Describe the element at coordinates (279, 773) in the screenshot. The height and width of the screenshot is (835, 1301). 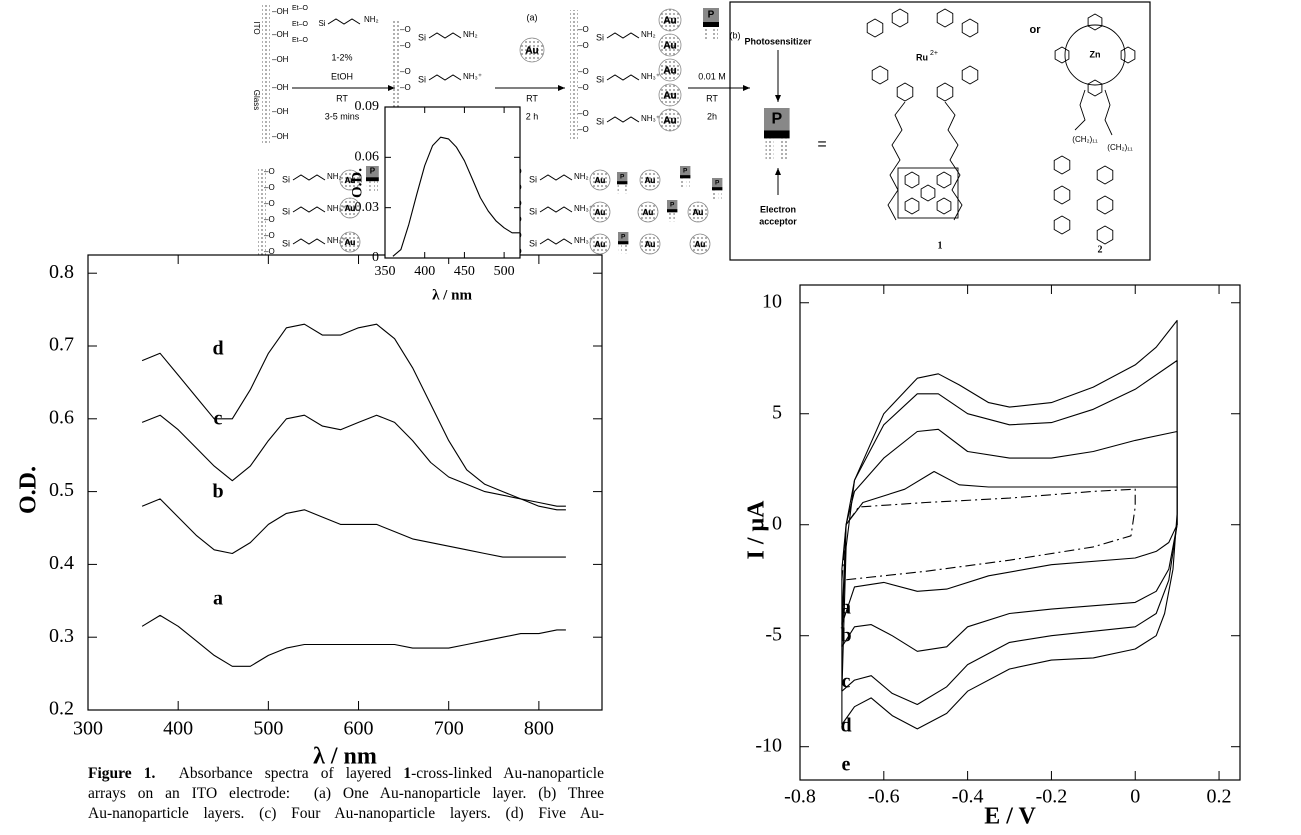
I see `caption-text: Absorbance spectra of layered` at that location.